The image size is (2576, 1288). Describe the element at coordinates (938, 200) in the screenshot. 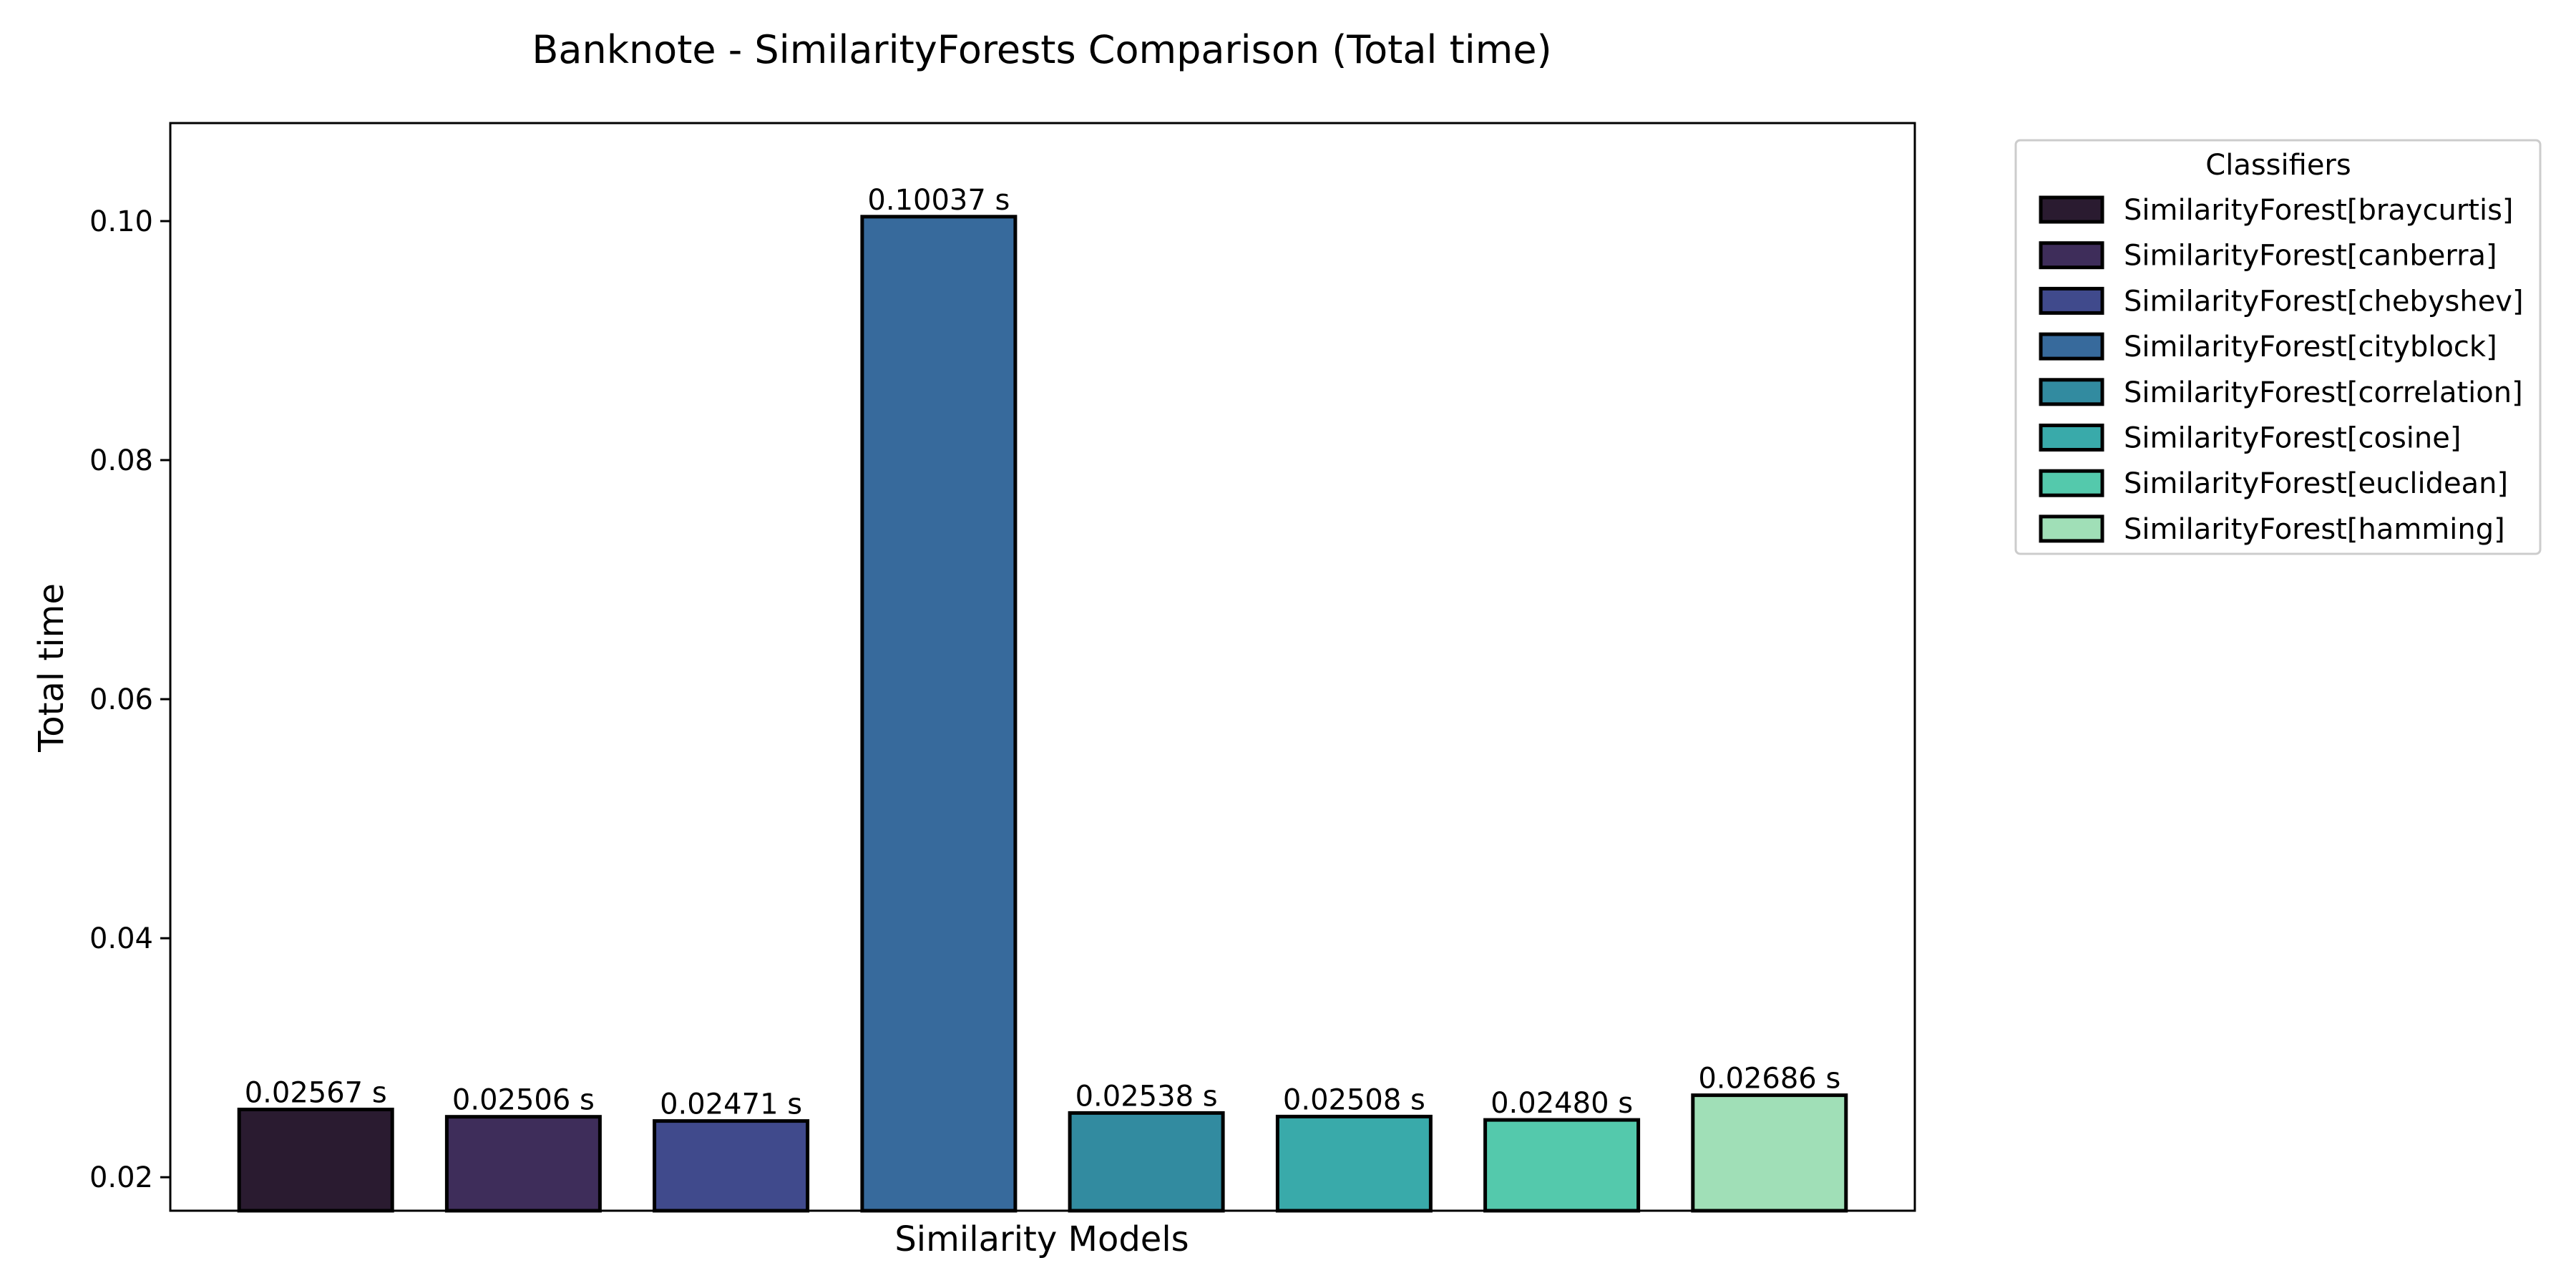

I see `bar-value-label: 0.10037 s` at that location.